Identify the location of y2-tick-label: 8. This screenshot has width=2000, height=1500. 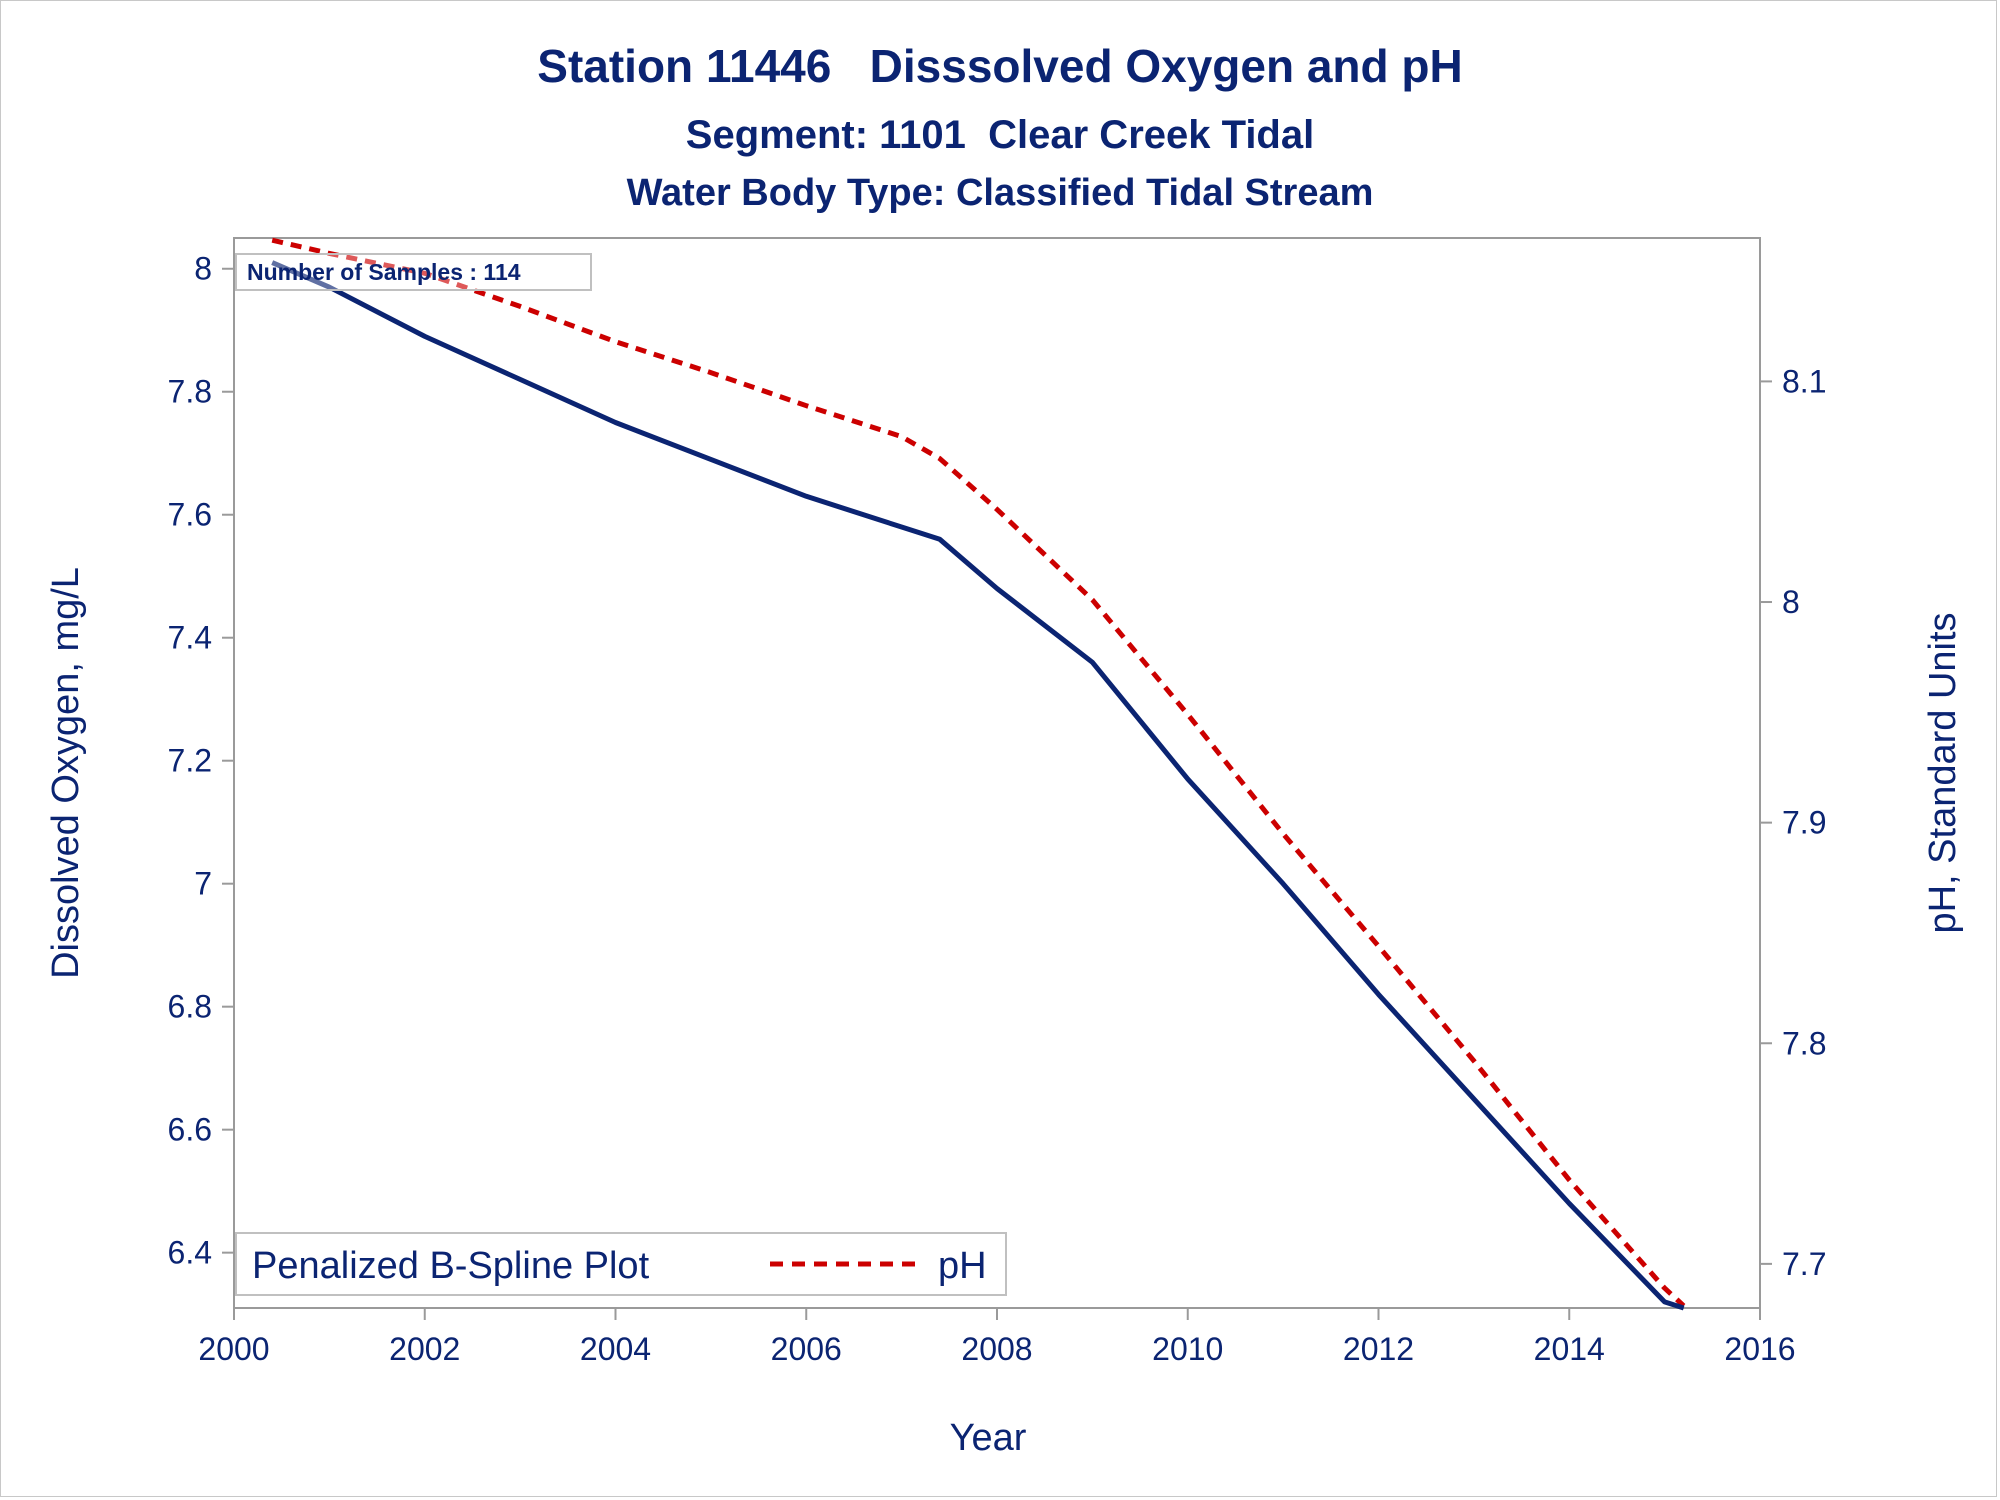
(1791, 602).